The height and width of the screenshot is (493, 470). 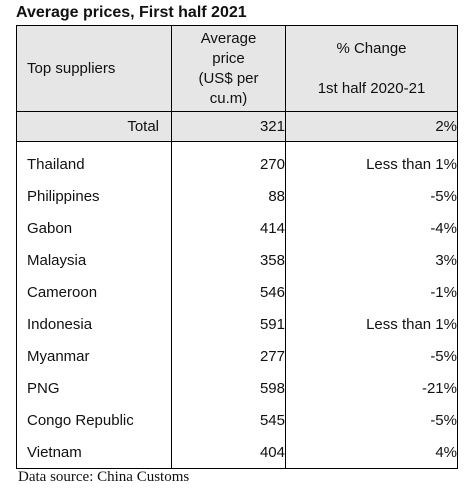 I want to click on header-price-line-2: price, so click(x=228, y=58).